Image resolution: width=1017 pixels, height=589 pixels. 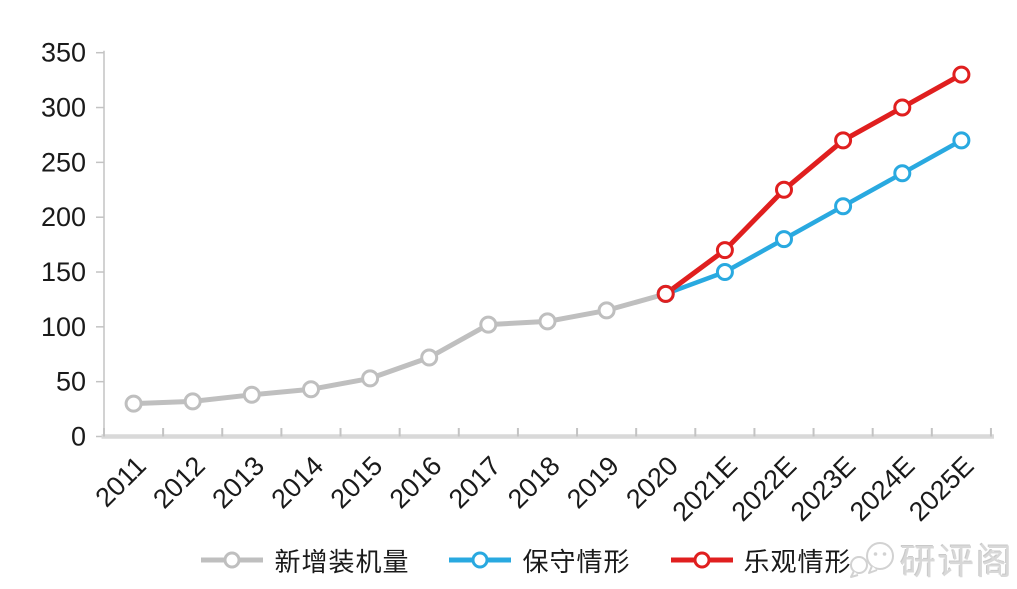 I want to click on y-tick-label: 150, so click(x=63, y=272).